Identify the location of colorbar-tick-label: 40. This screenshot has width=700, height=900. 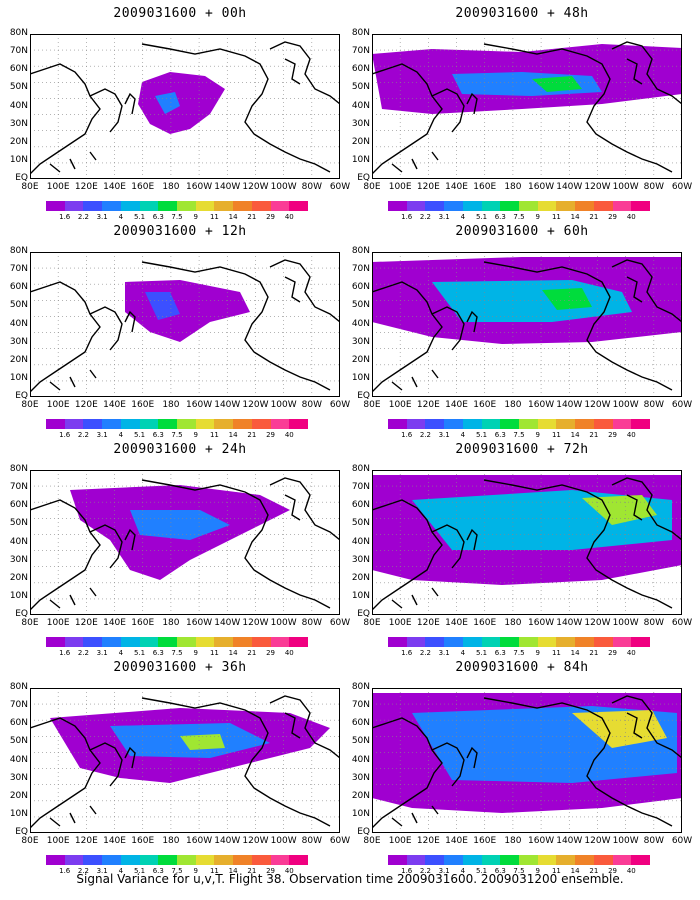
(289, 435).